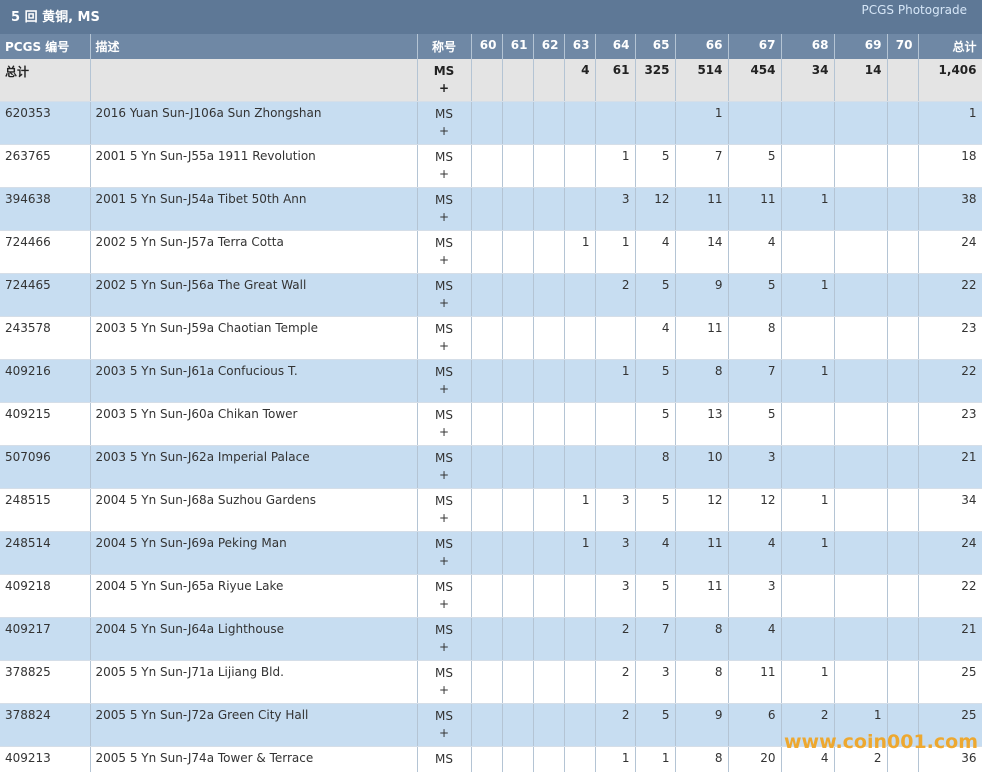 This screenshot has height=772, width=982. What do you see at coordinates (45, 725) in the screenshot?
I see `pcgs-number: 378824` at bounding box center [45, 725].